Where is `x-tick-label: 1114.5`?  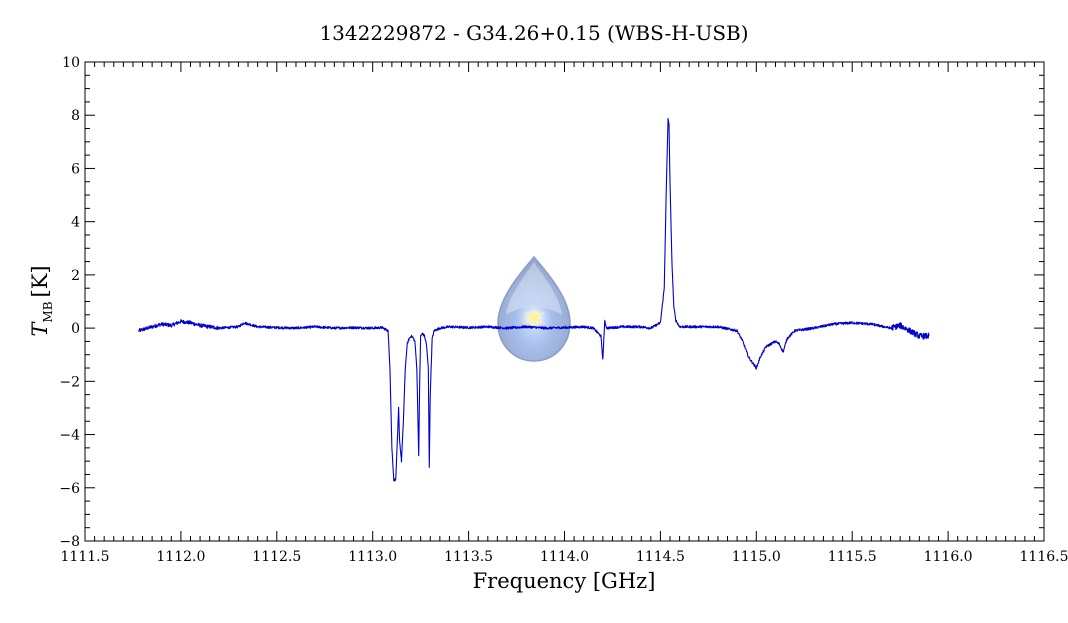
x-tick-label: 1114.5 is located at coordinates (660, 557).